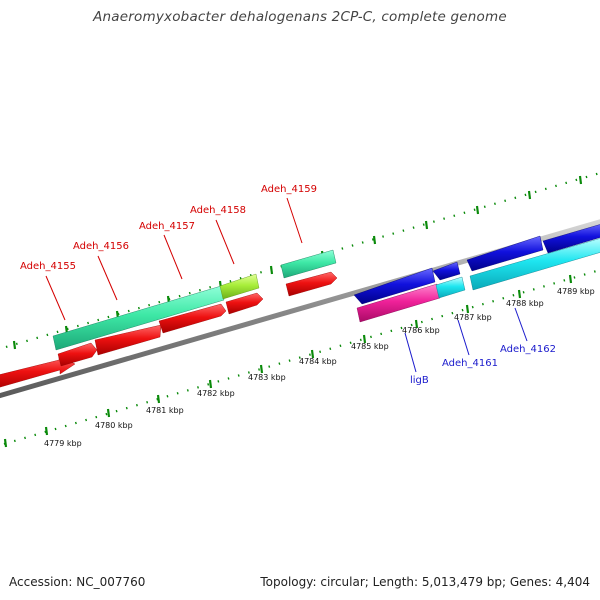 The image size is (600, 600). I want to click on reverse-cds-track, so click(476, 264).